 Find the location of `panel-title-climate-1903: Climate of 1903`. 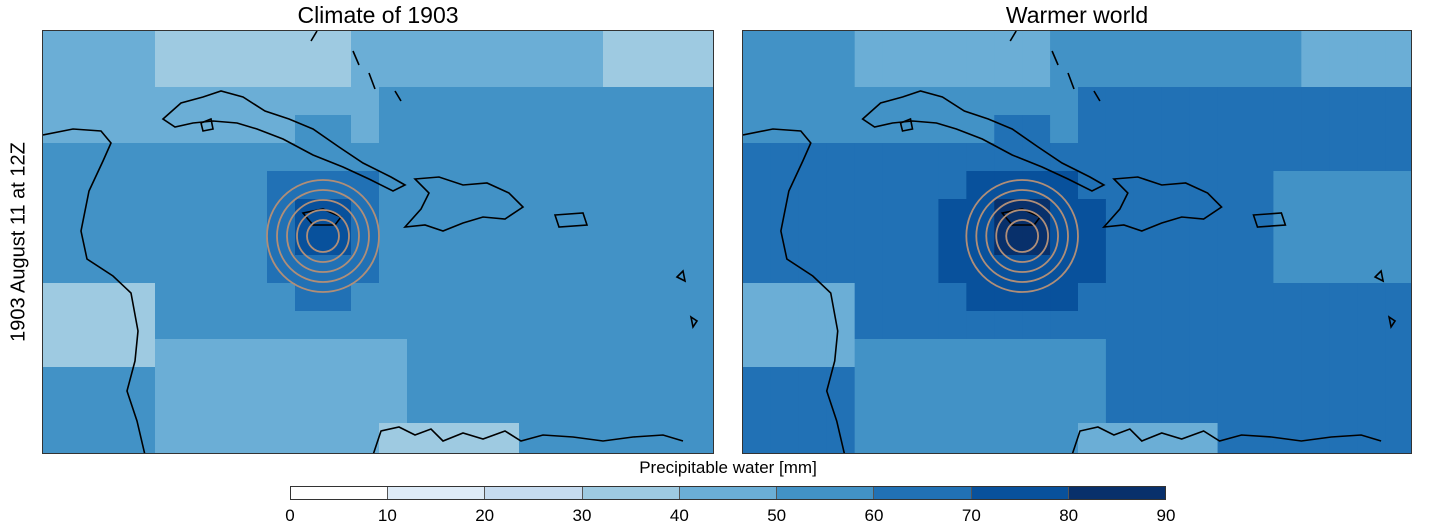

panel-title-climate-1903: Climate of 1903 is located at coordinates (378, 15).